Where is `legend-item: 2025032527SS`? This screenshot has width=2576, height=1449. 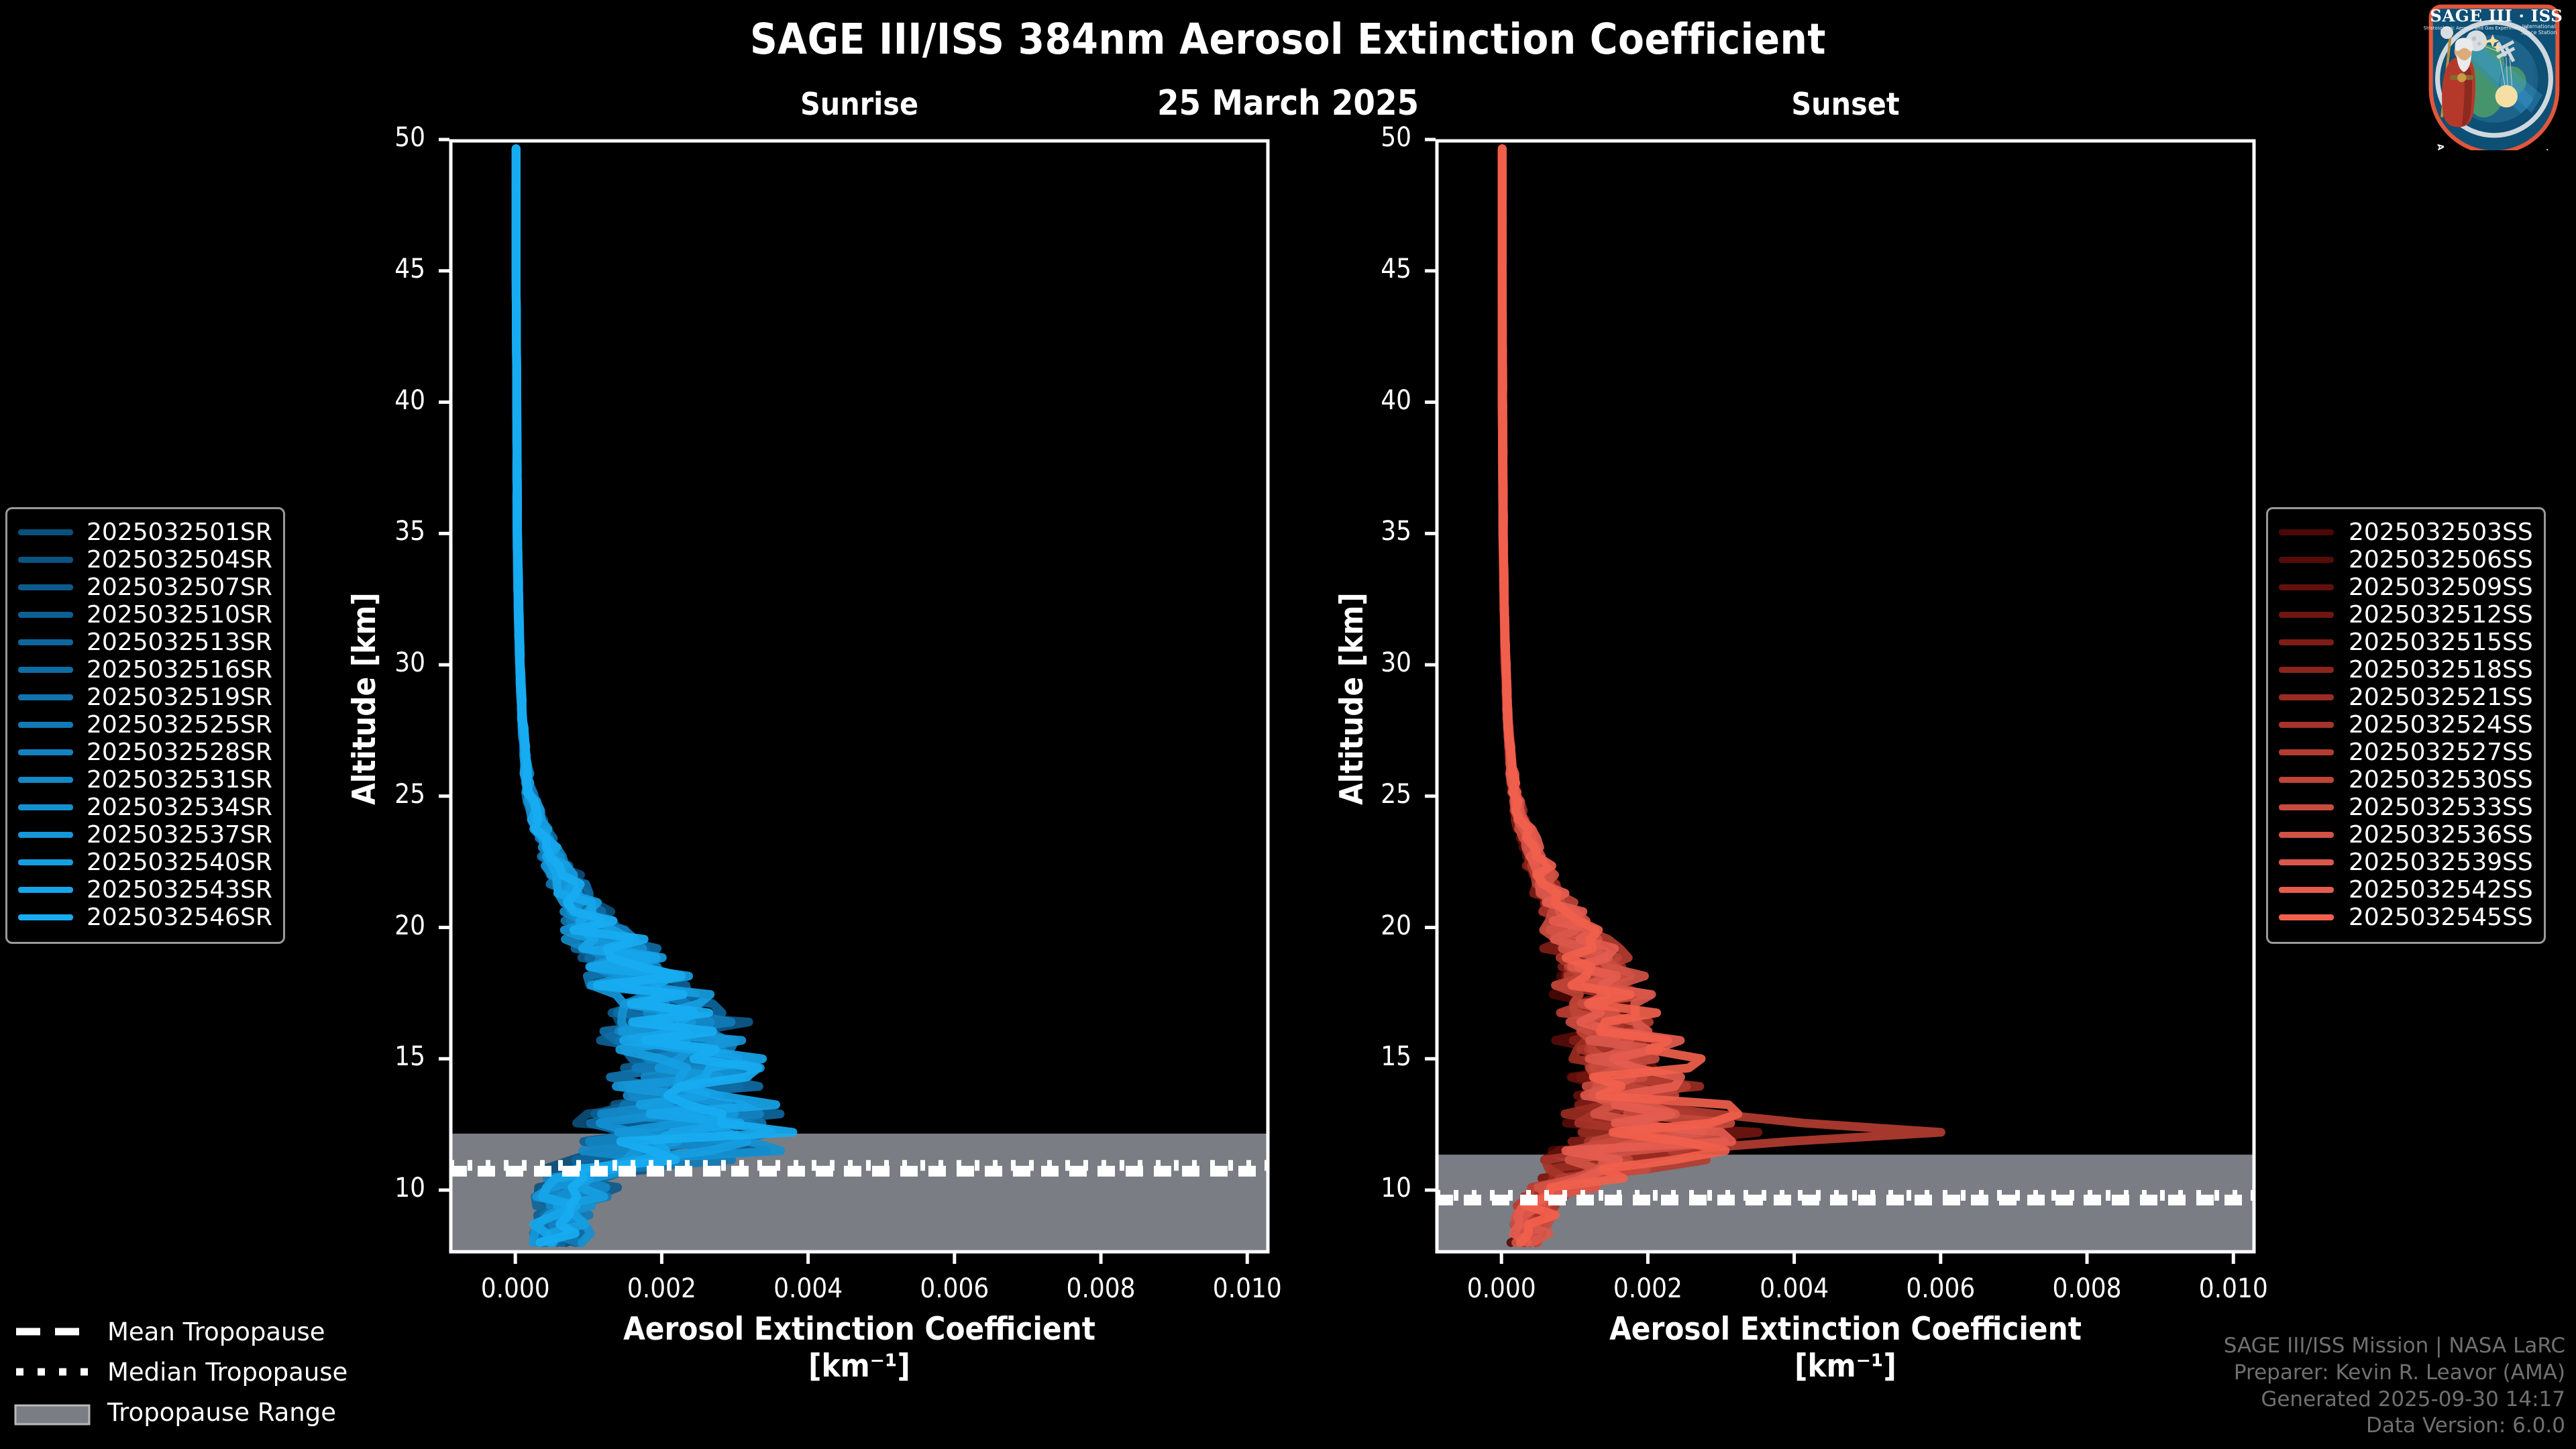 legend-item: 2025032527SS is located at coordinates (2406, 752).